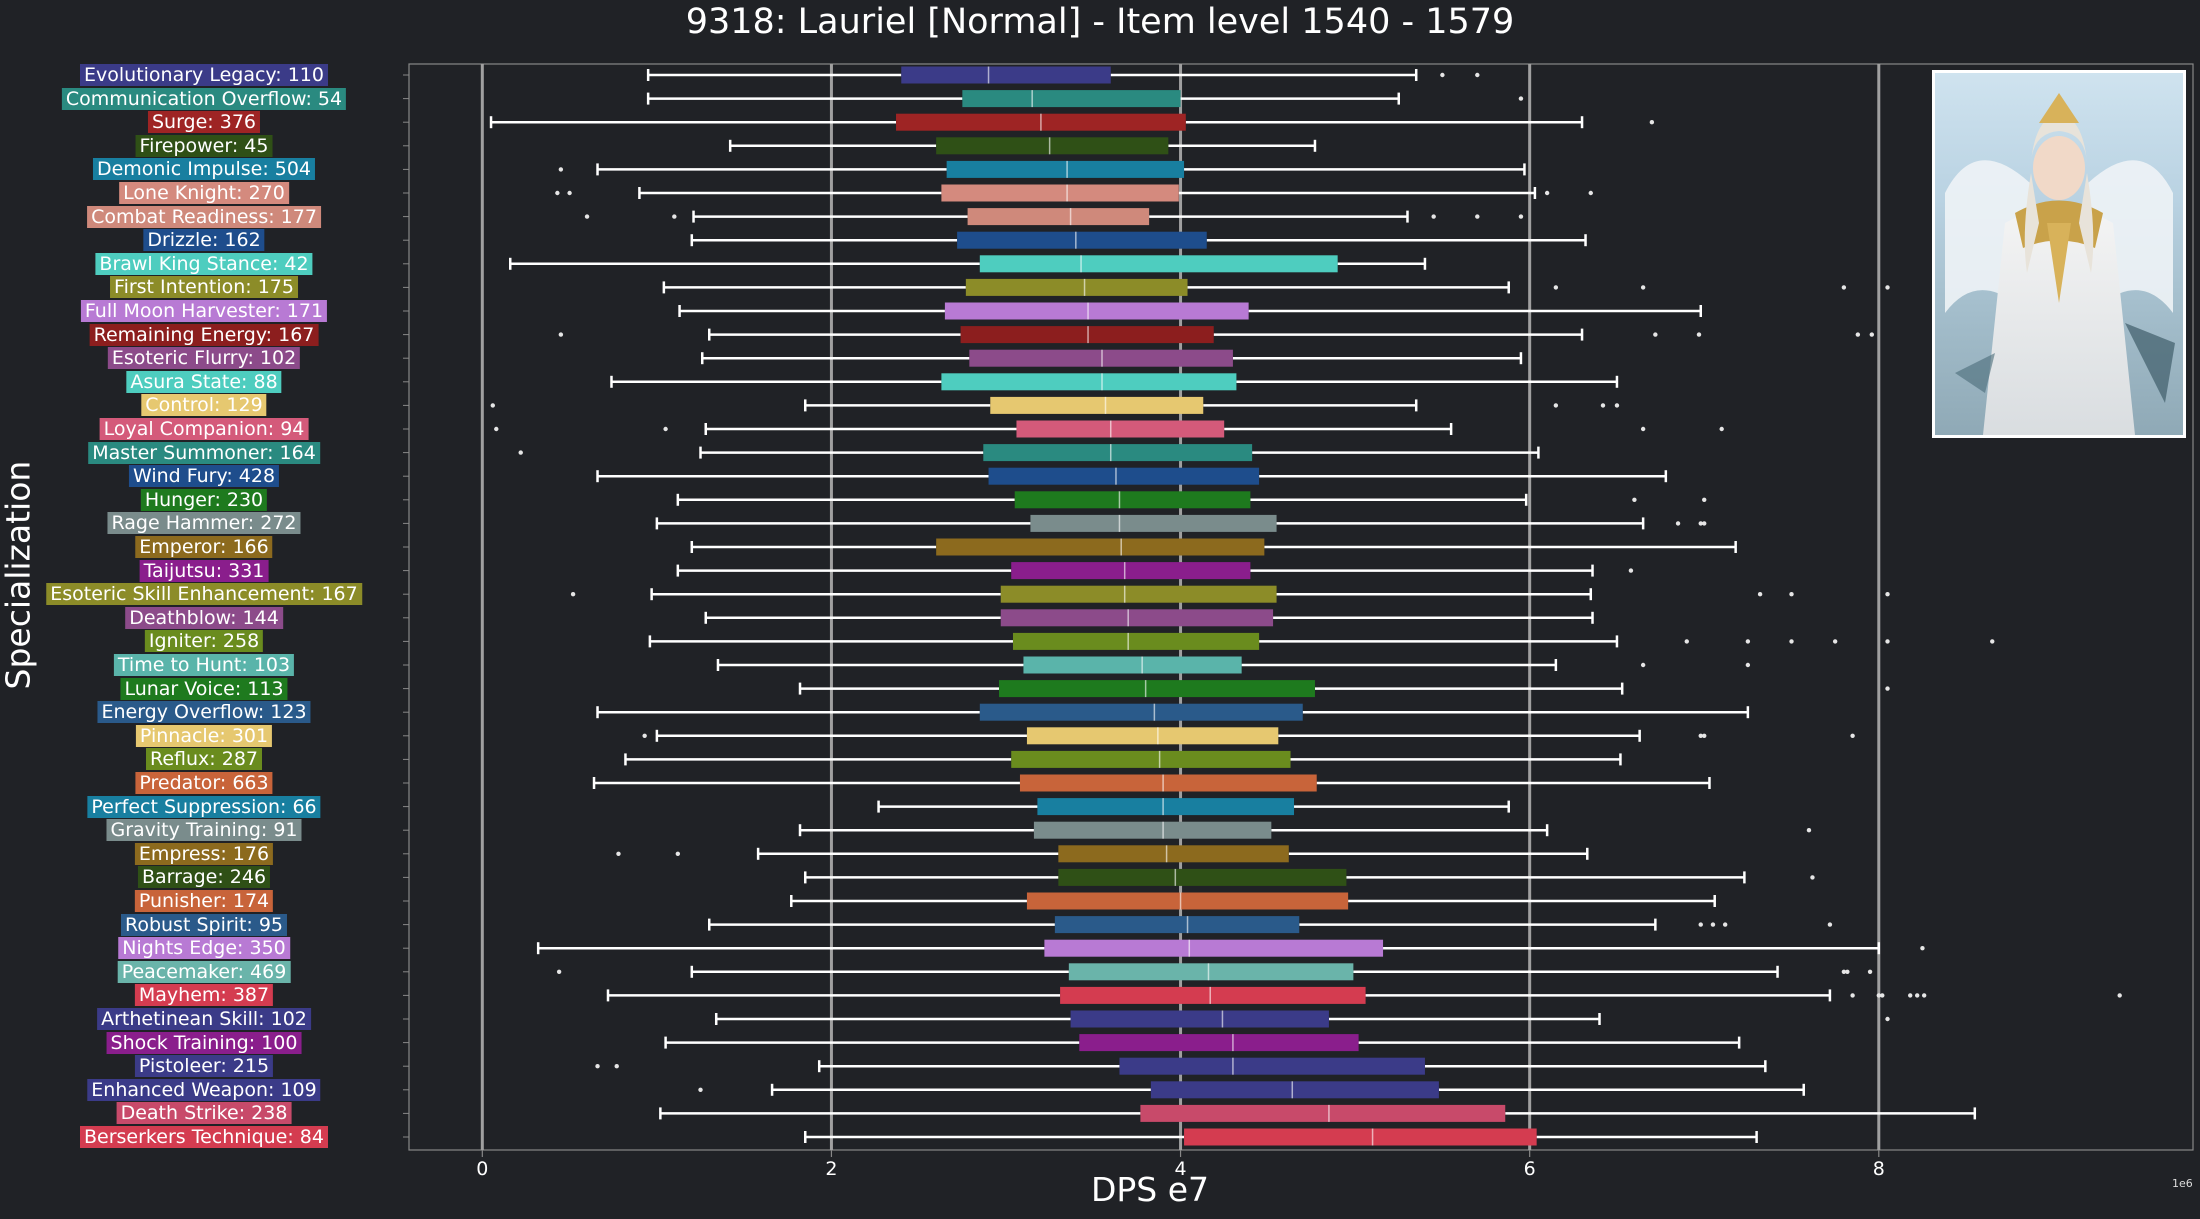 The height and width of the screenshot is (1219, 2200). Describe the element at coordinates (204, 995) in the screenshot. I see `category-label: Mayhem: 387` at that location.